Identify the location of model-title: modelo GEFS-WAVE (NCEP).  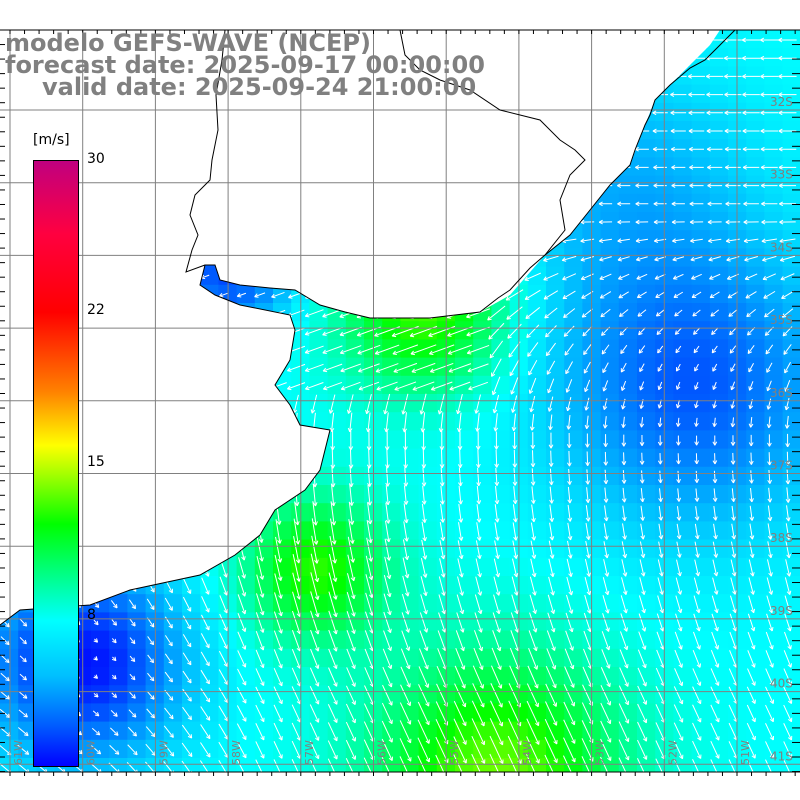
(188, 43).